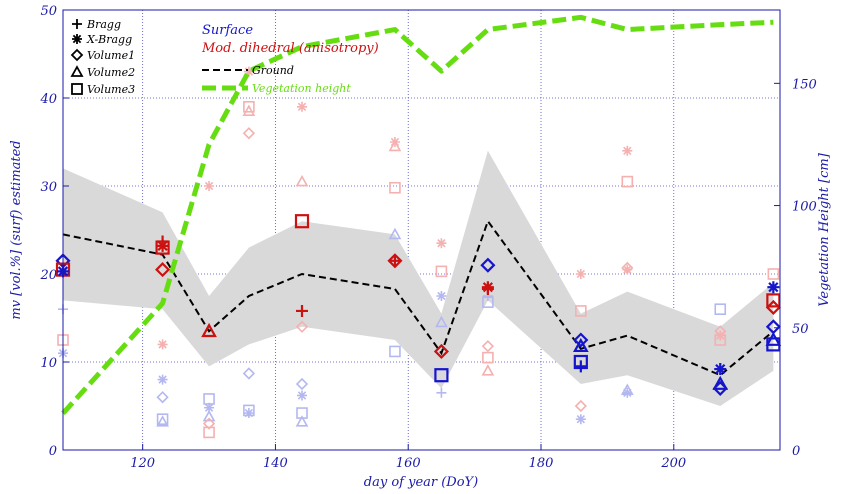  Describe the element at coordinates (111, 72) in the screenshot. I see `legend-volume2-label: Volume2` at that location.